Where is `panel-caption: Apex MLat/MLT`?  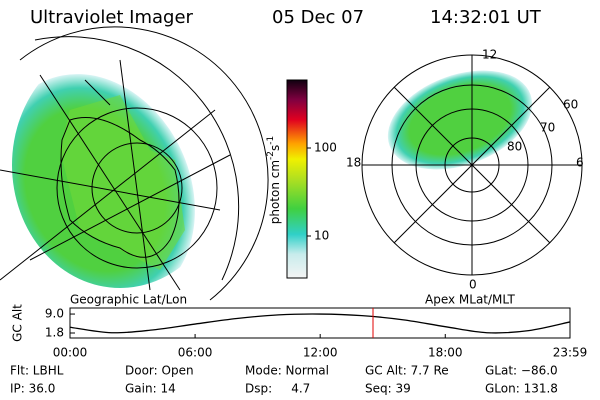
panel-caption: Apex MLat/MLT is located at coordinates (470, 300).